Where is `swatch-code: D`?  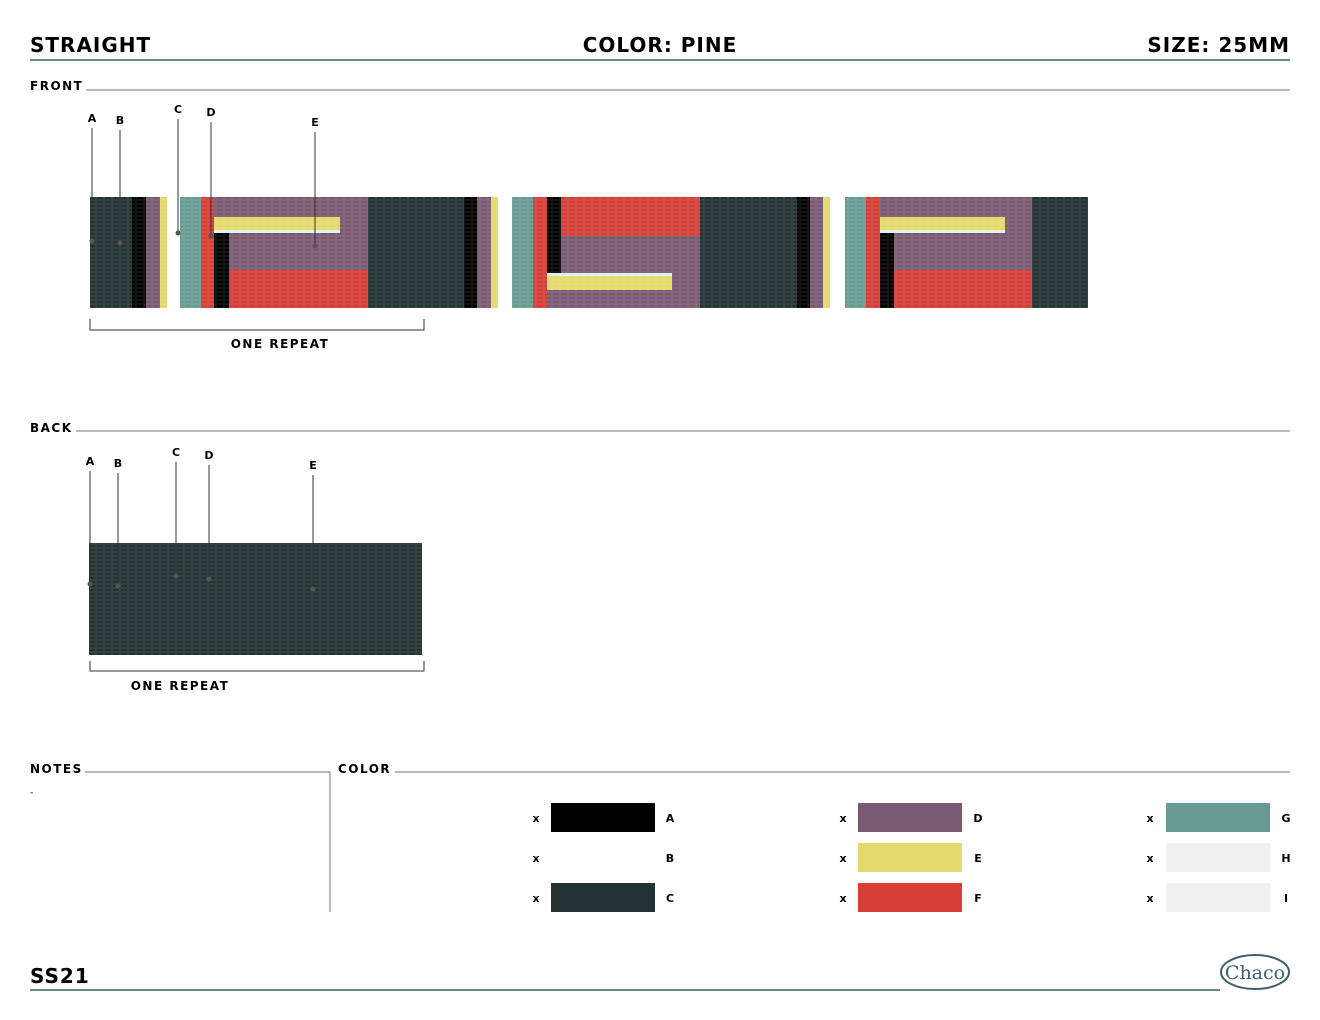 swatch-code: D is located at coordinates (977, 818).